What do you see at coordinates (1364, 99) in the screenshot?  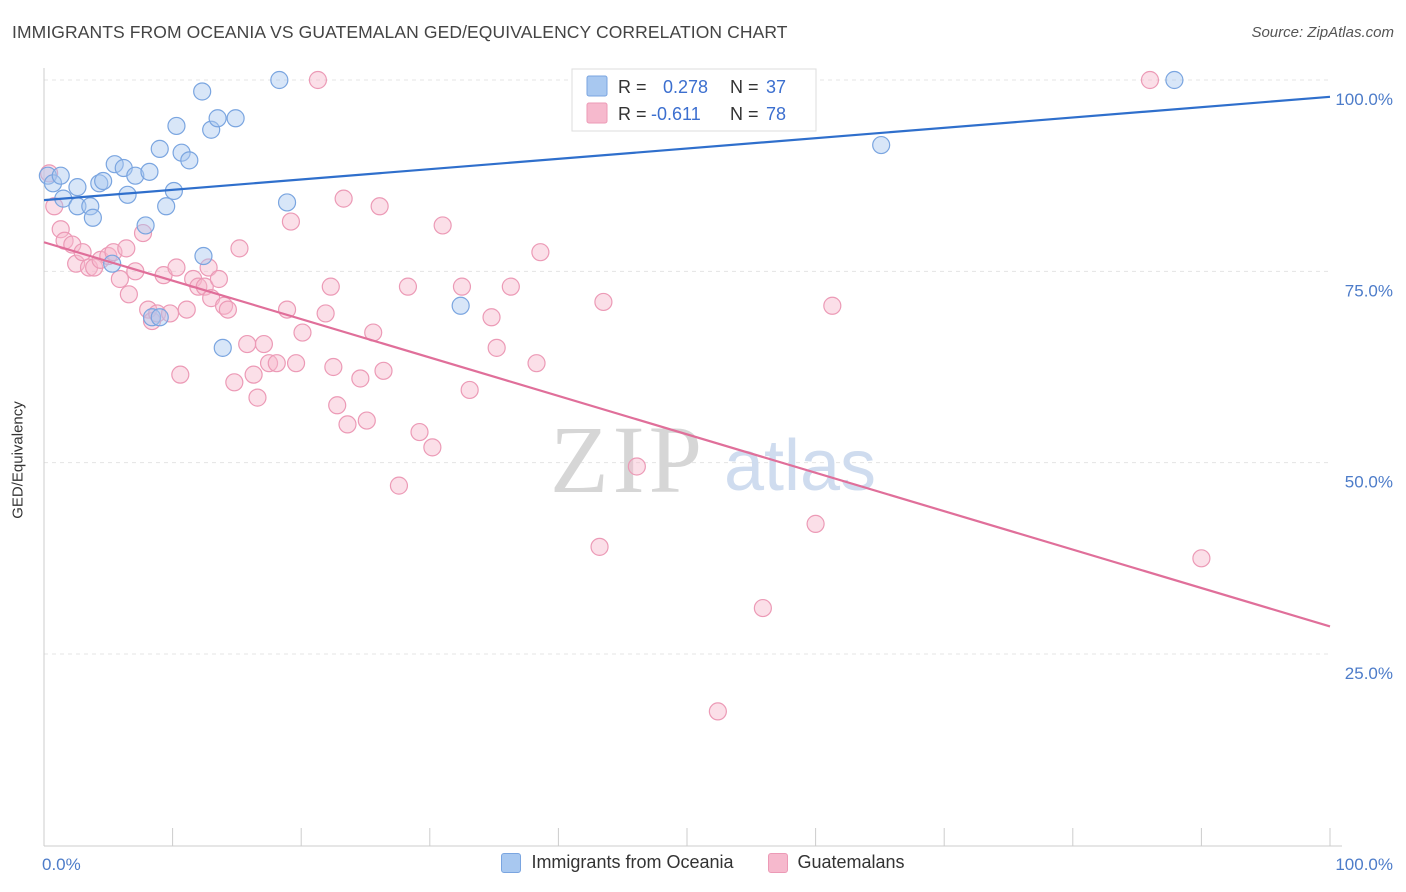 I see `y-tick-label: 100.0%` at bounding box center [1364, 99].